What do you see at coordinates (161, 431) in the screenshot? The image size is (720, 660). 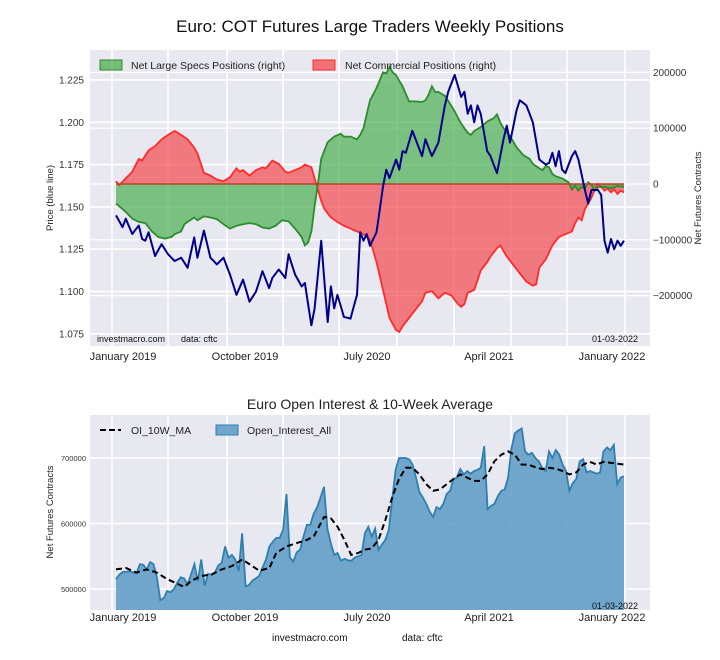 I see `legend-label-ma: OI_10W_MA` at bounding box center [161, 431].